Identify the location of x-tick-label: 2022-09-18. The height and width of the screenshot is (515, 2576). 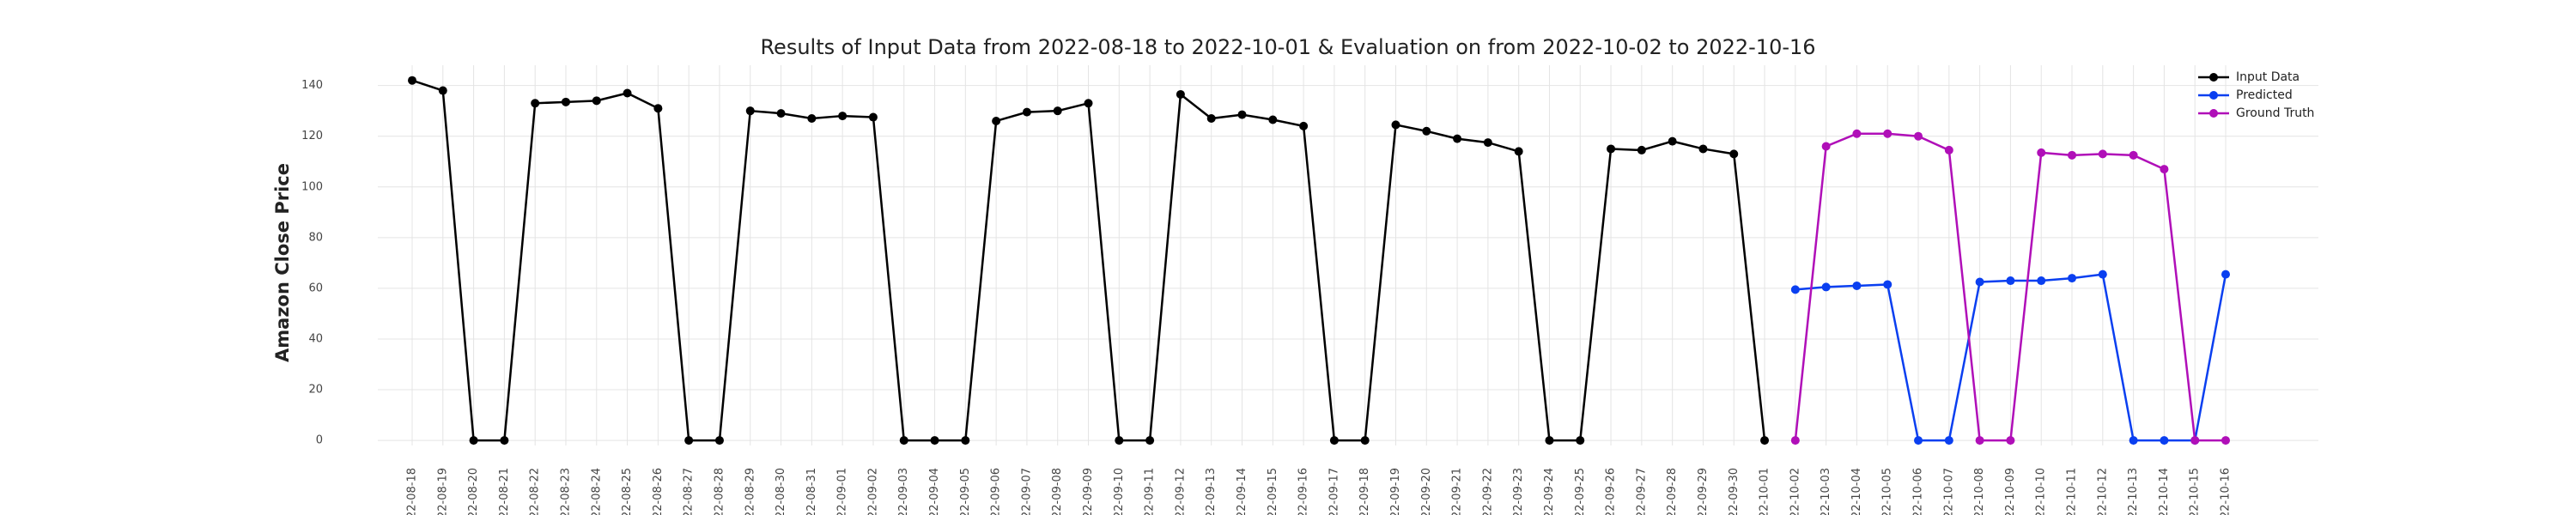
(1364, 491).